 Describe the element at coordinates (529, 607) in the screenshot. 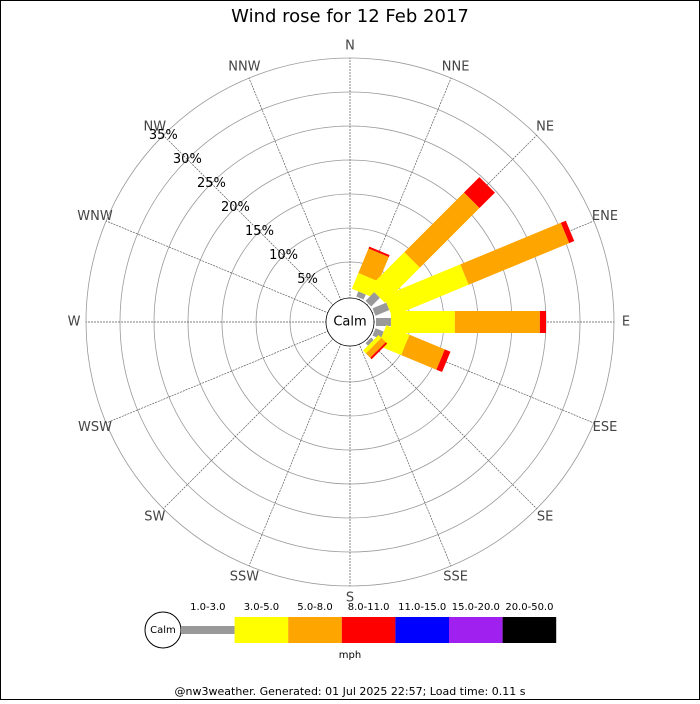

I see `legend-label: 20.0-50.0` at that location.